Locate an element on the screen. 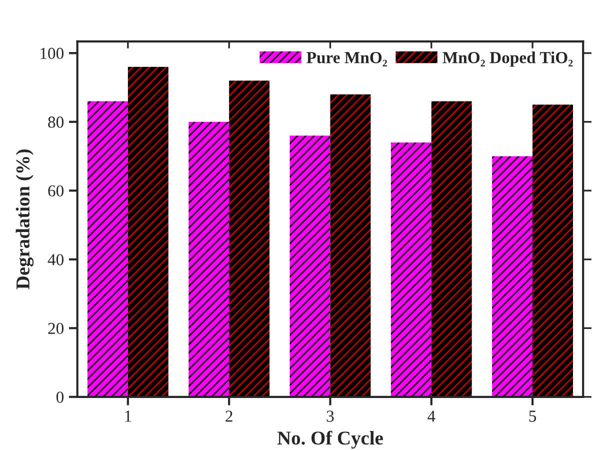 The height and width of the screenshot is (450, 595). x-axis-title: No. Of Cycle is located at coordinates (330, 439).